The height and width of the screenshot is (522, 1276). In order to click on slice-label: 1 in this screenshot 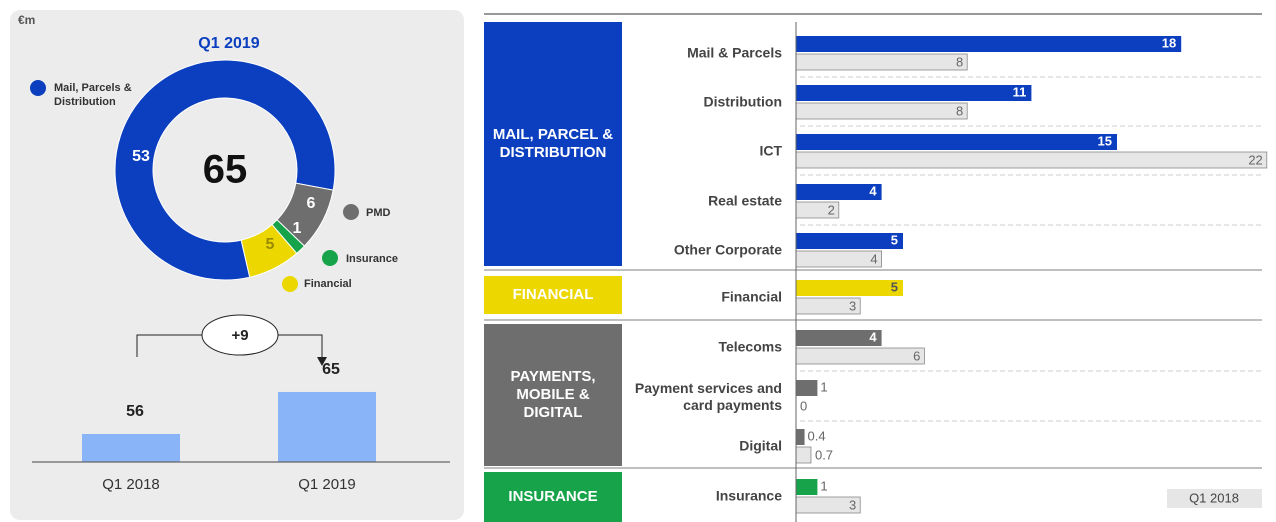, I will do `click(297, 228)`.